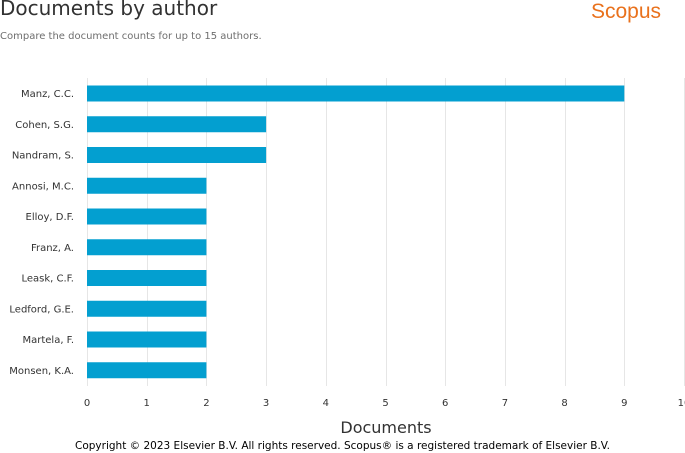 The height and width of the screenshot is (453, 685). Describe the element at coordinates (624, 403) in the screenshot. I see `x-tick-label: 9` at that location.